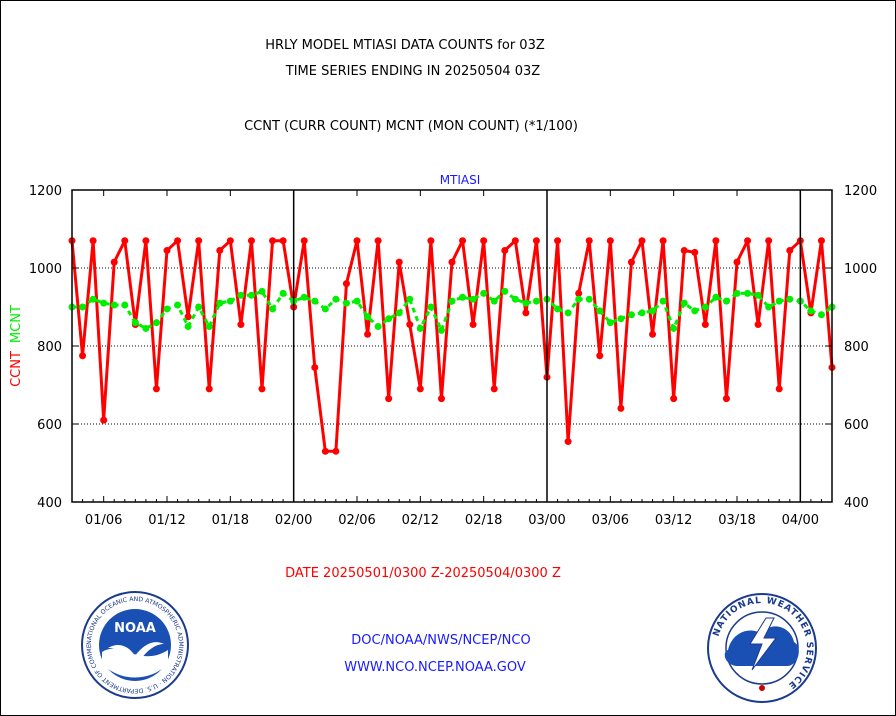 The height and width of the screenshot is (716, 896). I want to click on nws-logo: NATIONAL WEATHER SERVICE, so click(762, 648).